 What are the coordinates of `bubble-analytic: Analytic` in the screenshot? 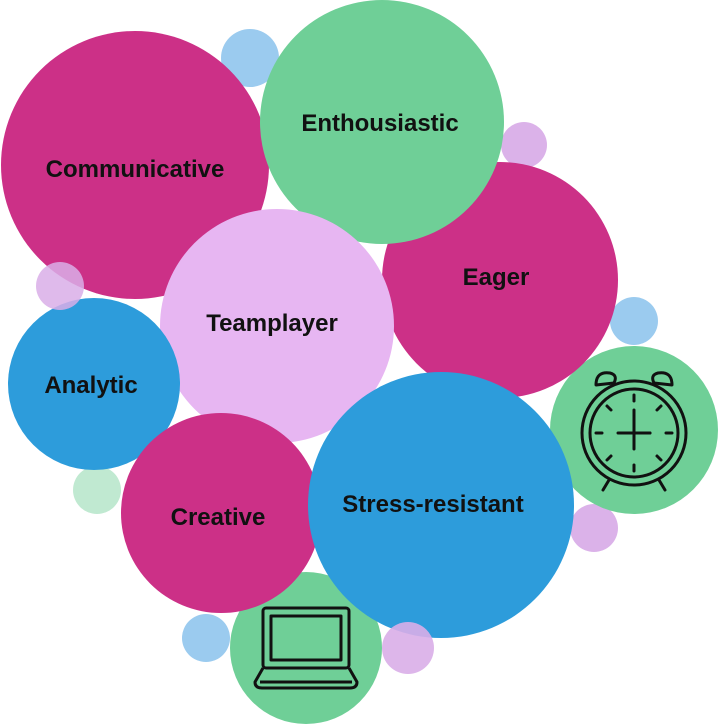 It's located at (94, 384).